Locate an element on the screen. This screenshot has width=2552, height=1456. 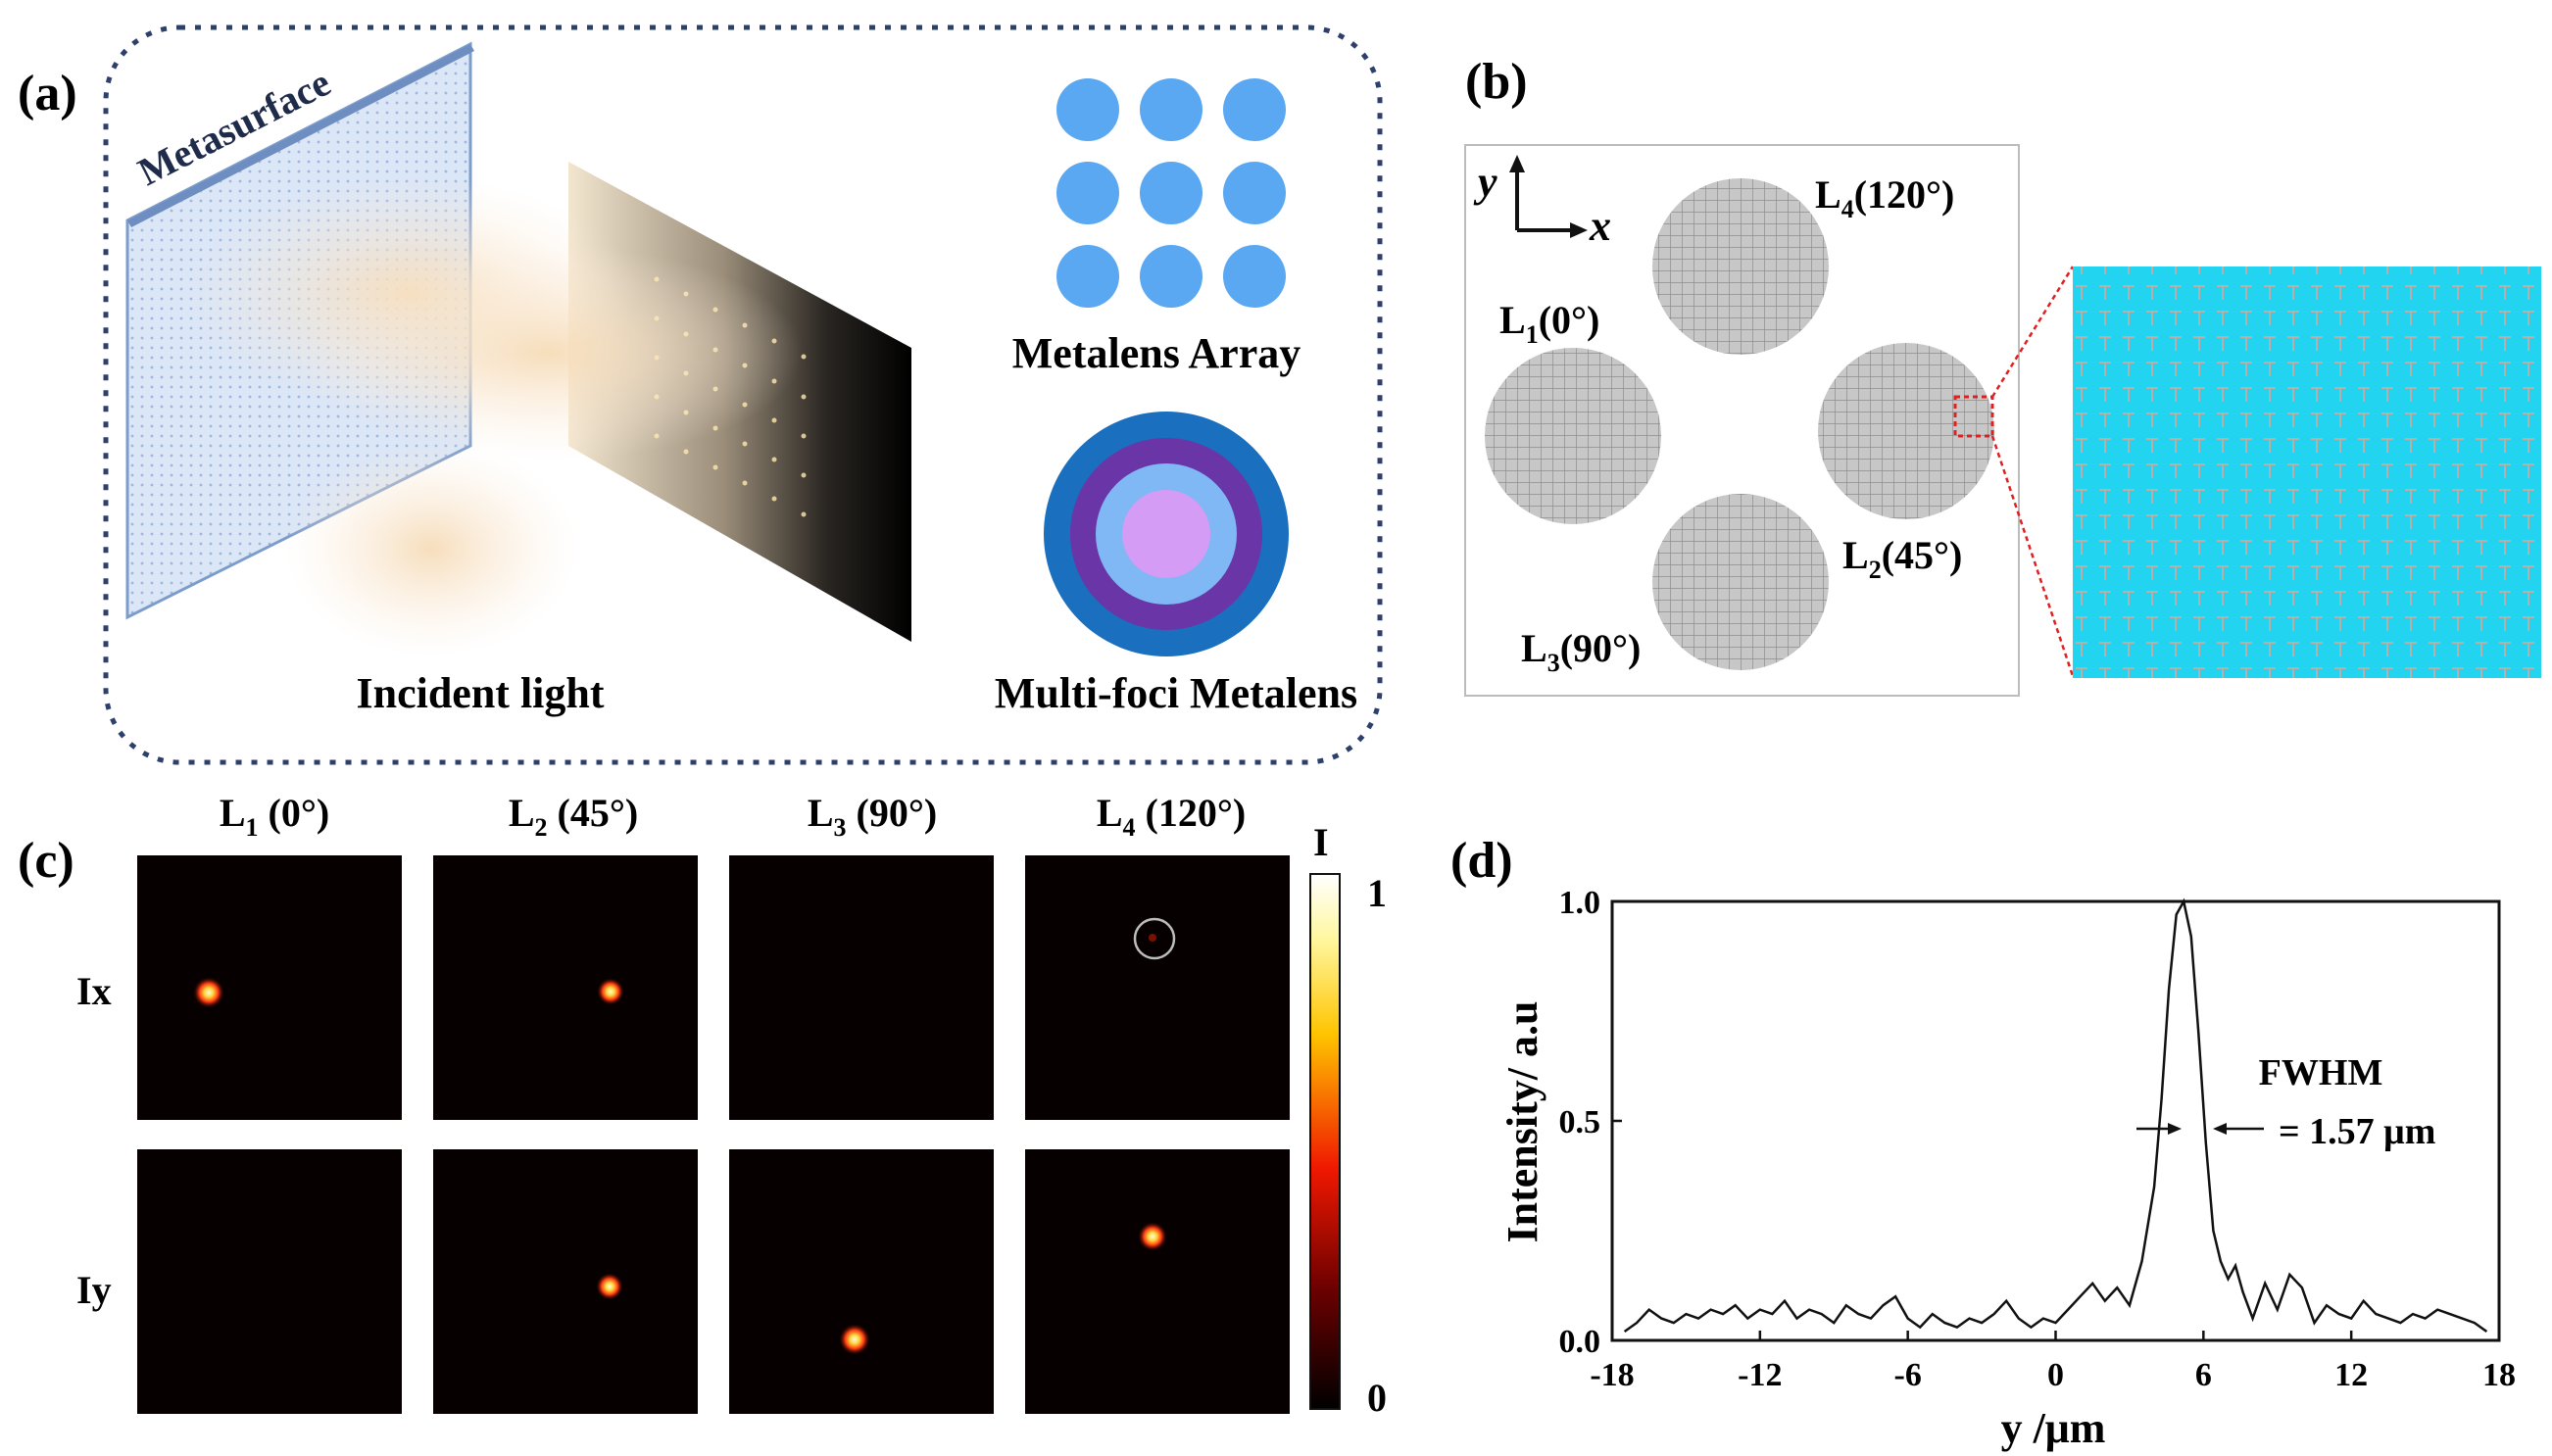
multi-foci-metalens-icon is located at coordinates (1166, 534).